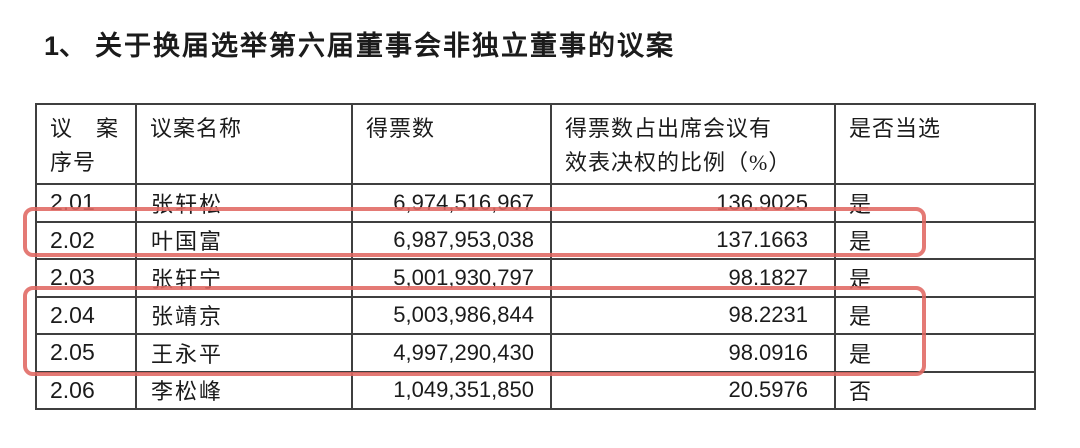  I want to click on cell-seq: 2.03, so click(86, 278).